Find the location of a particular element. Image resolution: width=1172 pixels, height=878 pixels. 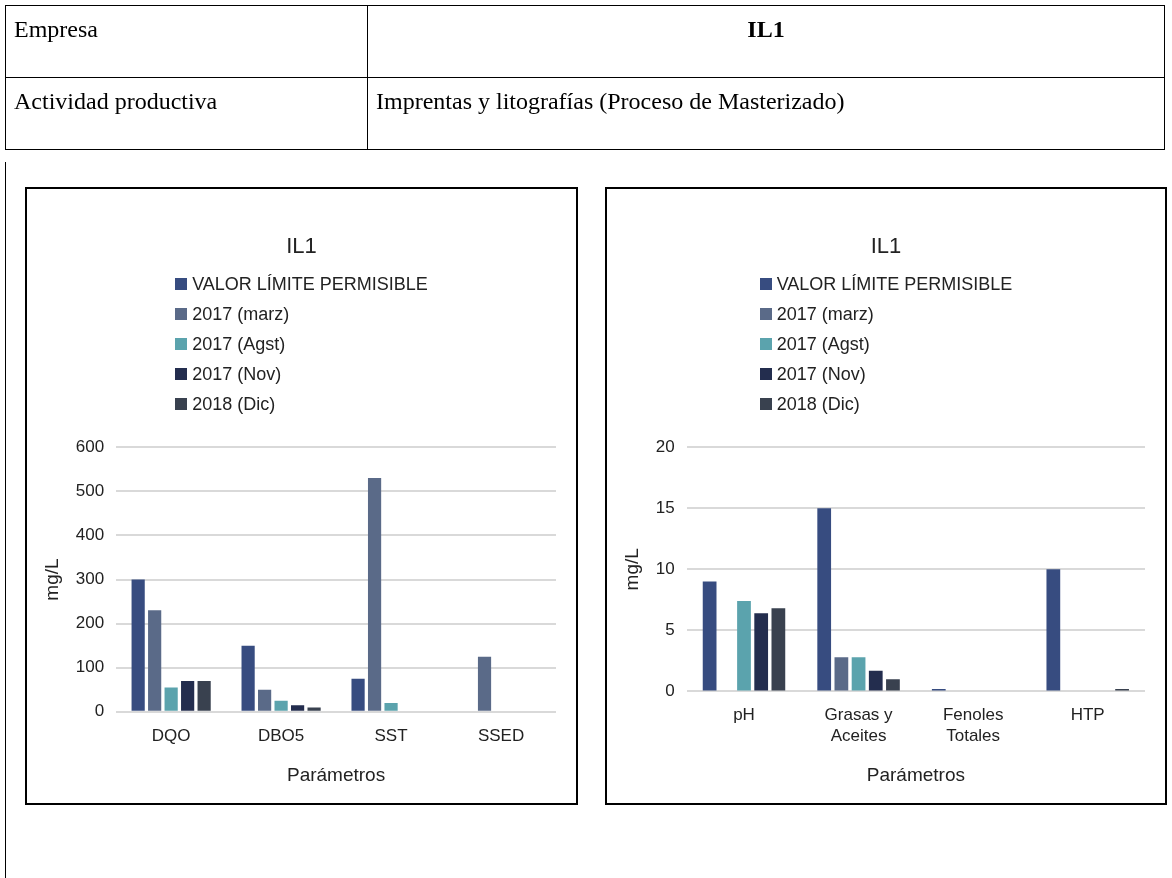

y-tick-label: 10 is located at coordinates (665, 568).